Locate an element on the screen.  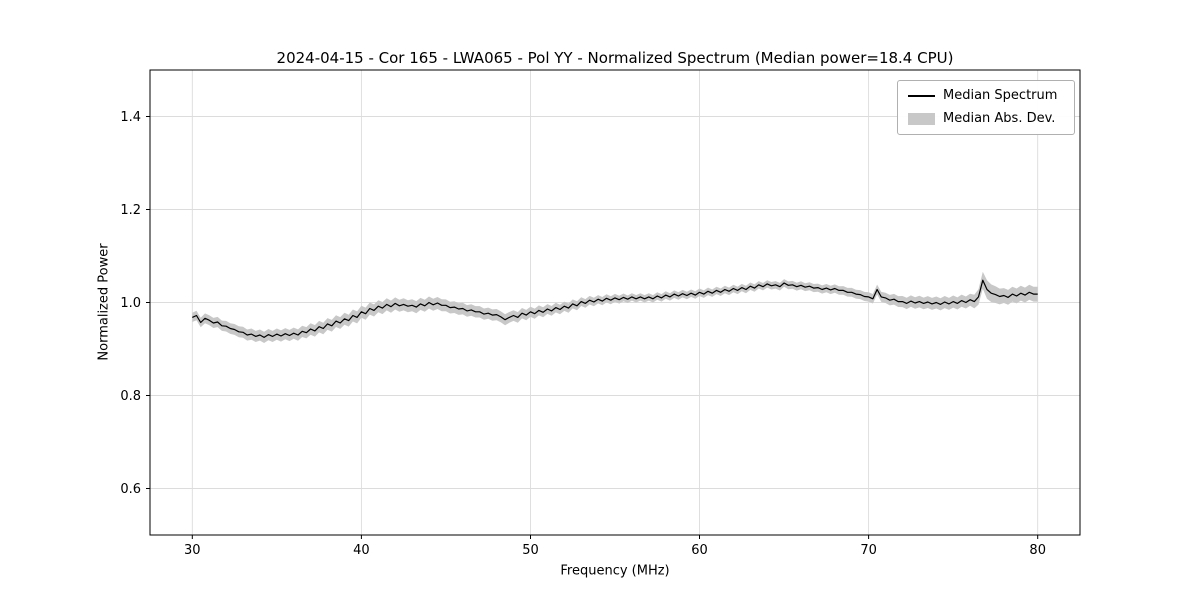
median-abs-dev-band-swatch is located at coordinates (921, 119).